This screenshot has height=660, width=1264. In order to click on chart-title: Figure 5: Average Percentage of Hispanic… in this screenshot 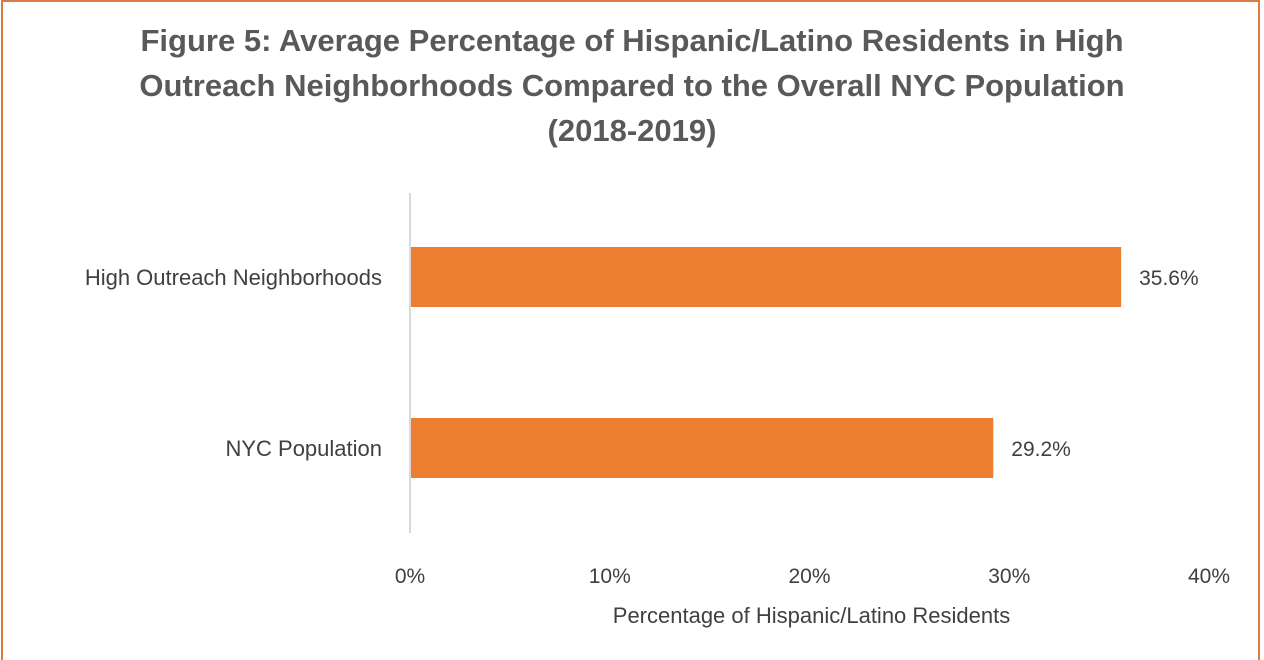, I will do `click(632, 85)`.